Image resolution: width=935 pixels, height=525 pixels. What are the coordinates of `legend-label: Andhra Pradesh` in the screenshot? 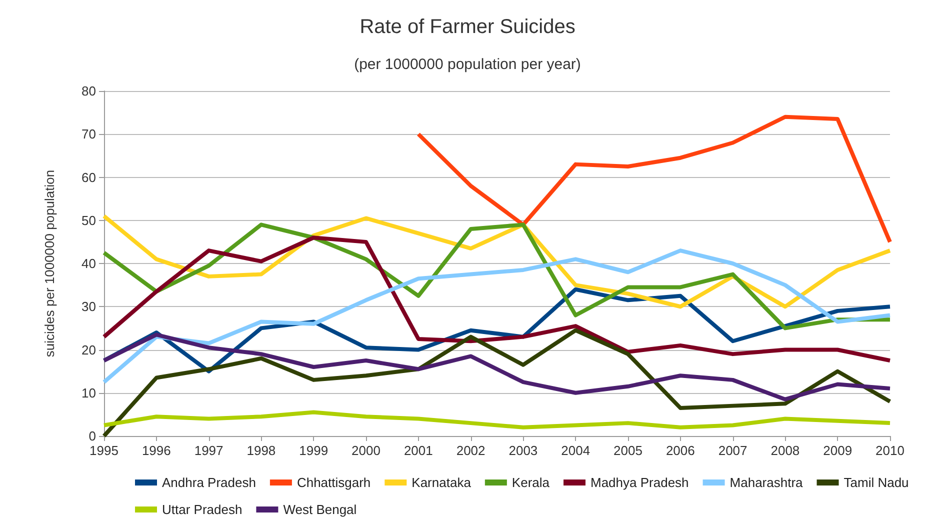 It's located at (209, 482).